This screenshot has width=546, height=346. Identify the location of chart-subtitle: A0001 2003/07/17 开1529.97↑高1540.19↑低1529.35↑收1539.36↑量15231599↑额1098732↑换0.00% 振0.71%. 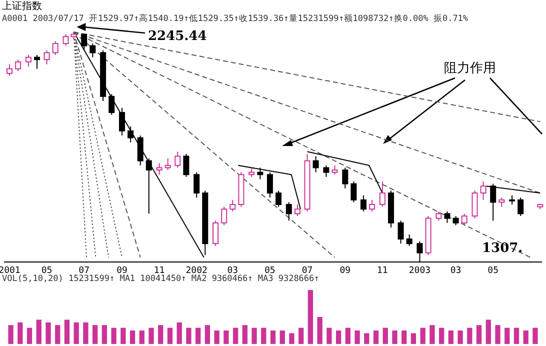
(235, 18).